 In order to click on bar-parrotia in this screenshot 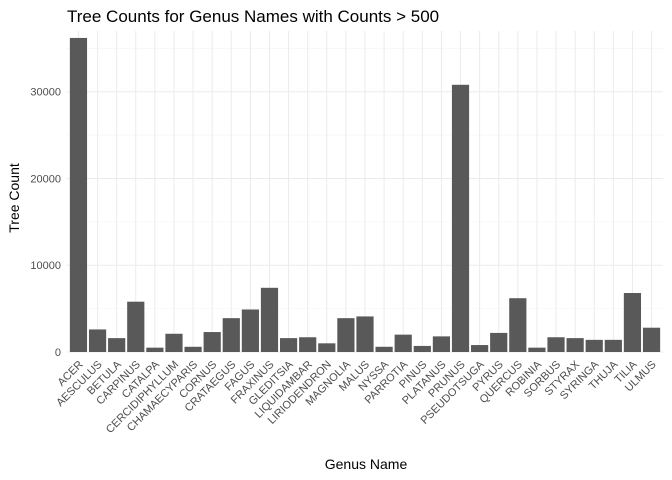, I will do `click(403, 343)`.